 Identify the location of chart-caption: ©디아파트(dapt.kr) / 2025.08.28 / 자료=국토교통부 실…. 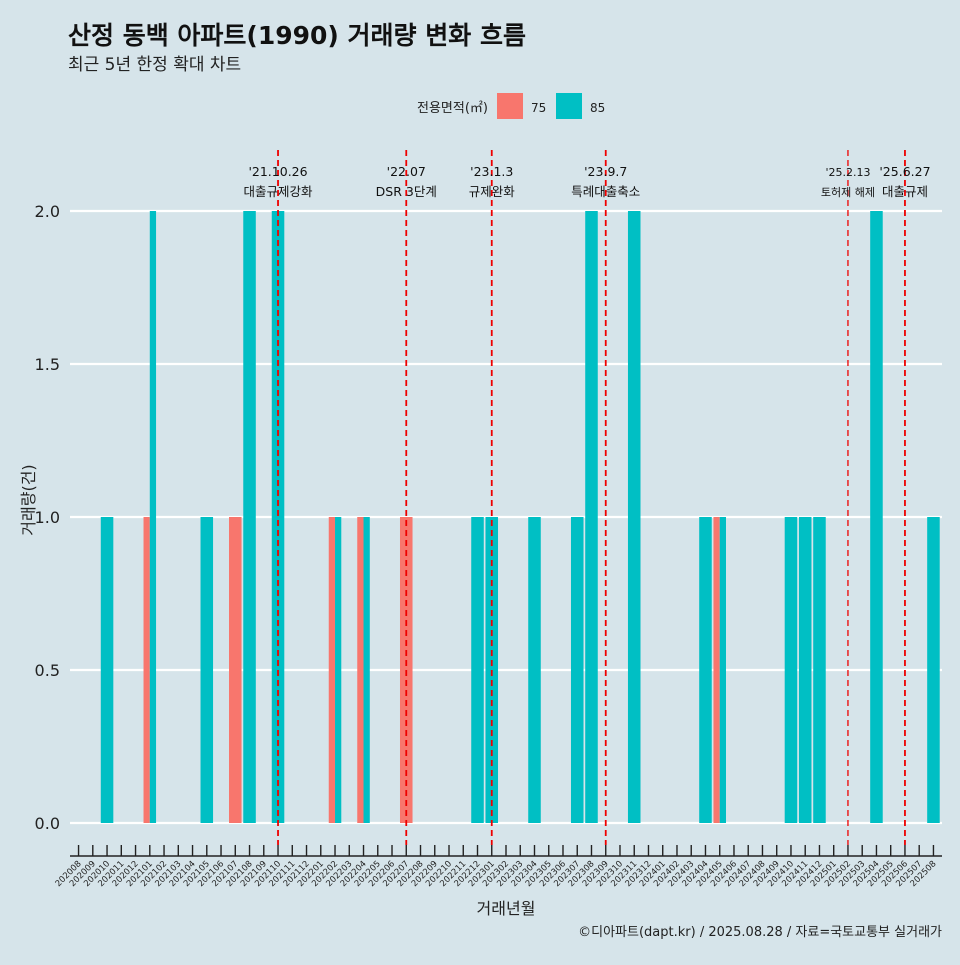
(760, 932).